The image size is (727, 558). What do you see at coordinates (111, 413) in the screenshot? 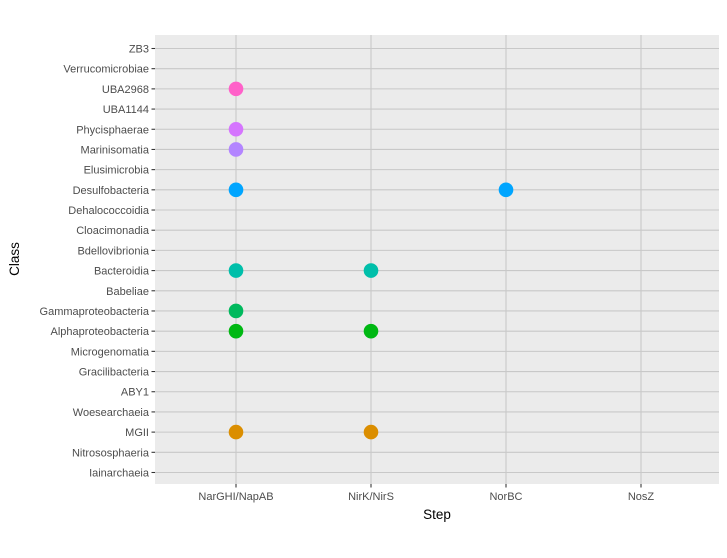
I see `y-tick-label: Woesearchaeia` at bounding box center [111, 413].